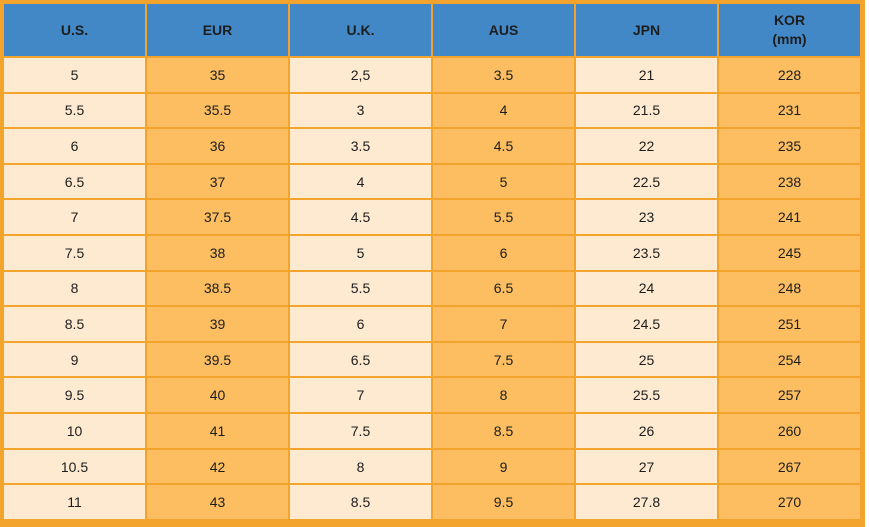 This screenshot has height=527, width=869. What do you see at coordinates (789, 395) in the screenshot?
I see `size-cell-kor: 257` at bounding box center [789, 395].